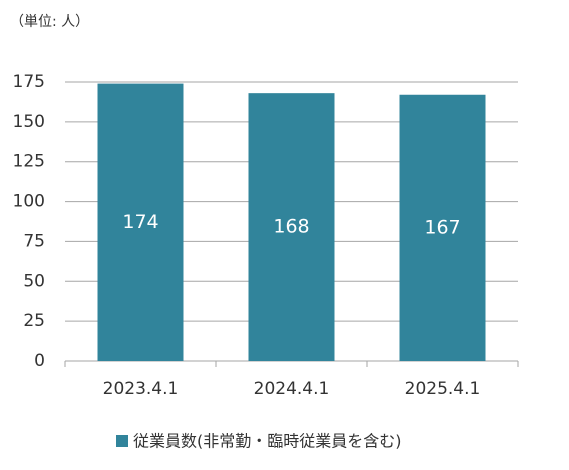 This screenshot has width=569, height=470. I want to click on y-tick-label: 100, so click(29, 202).